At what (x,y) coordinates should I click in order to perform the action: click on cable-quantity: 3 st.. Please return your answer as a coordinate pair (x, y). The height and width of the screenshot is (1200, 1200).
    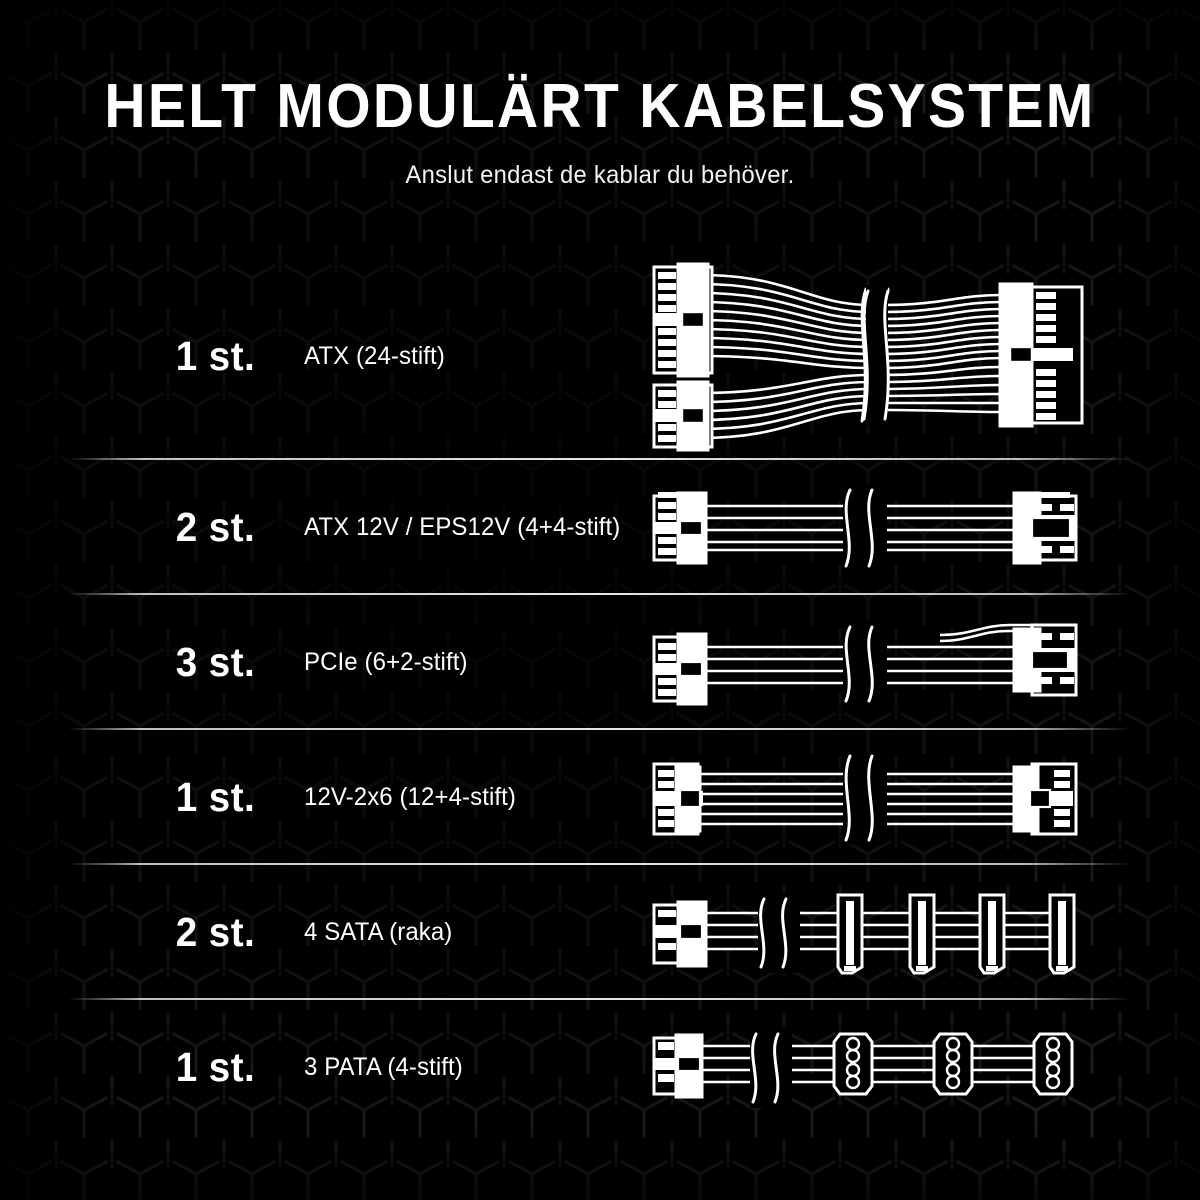
    Looking at the image, I should click on (215, 662).